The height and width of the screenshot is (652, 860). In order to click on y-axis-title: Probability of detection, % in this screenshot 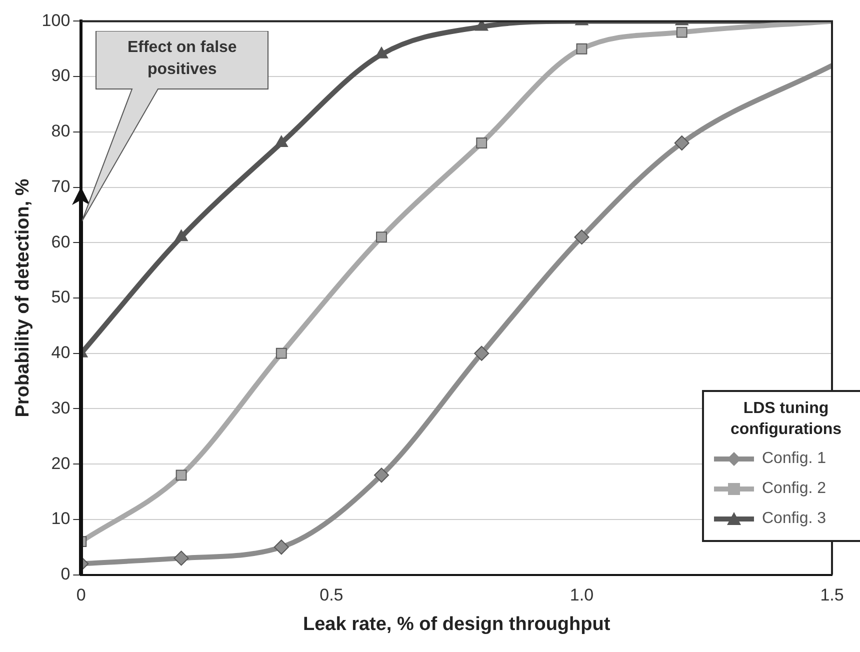, I will do `click(23, 298)`.